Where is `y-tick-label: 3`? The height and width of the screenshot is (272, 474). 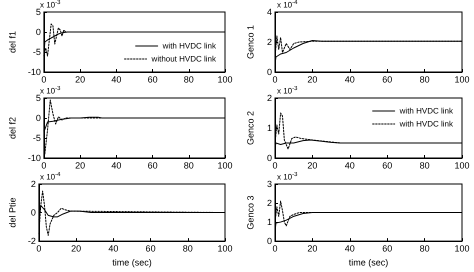
y-tick-label: 3 is located at coordinates (269, 184).